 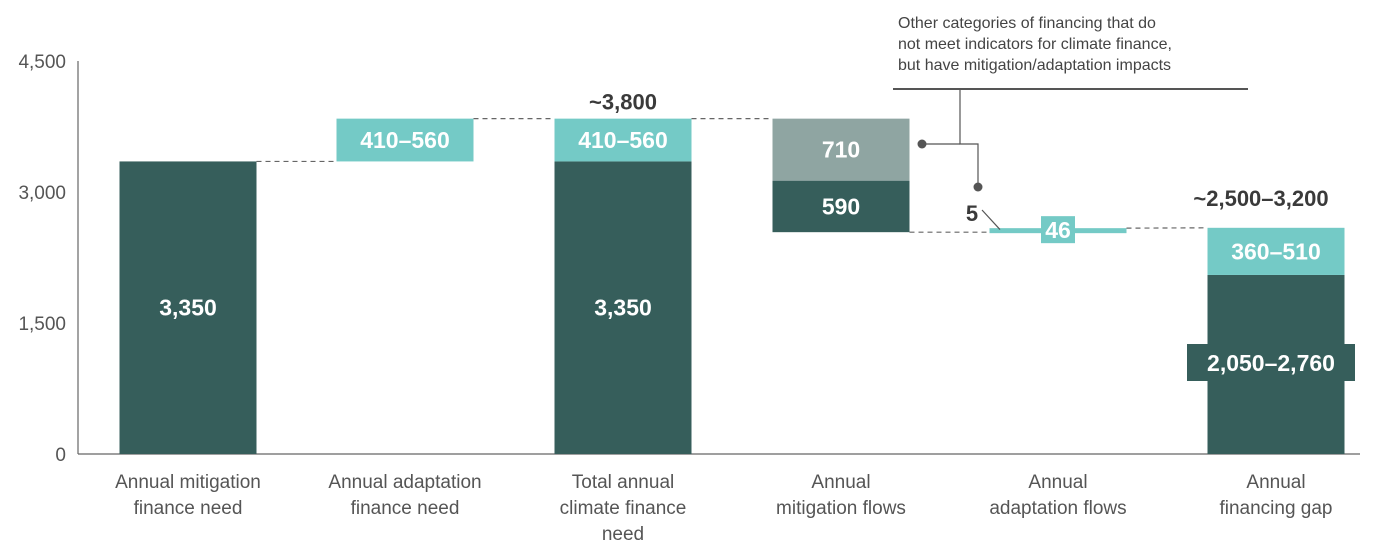 What do you see at coordinates (1027, 23) in the screenshot?
I see `annotation-text: Other categories of financing that do` at bounding box center [1027, 23].